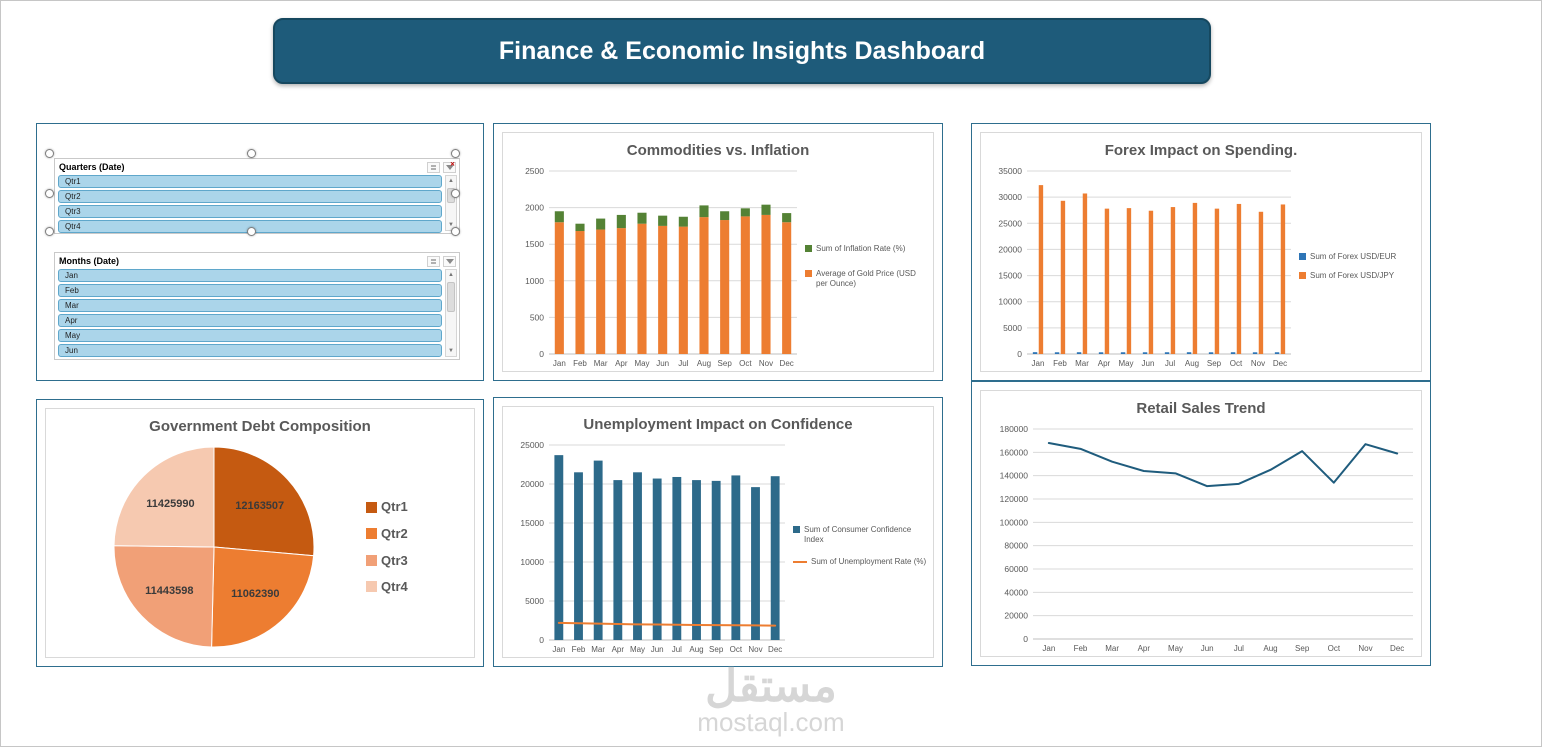 This screenshot has height=747, width=1542. I want to click on legend-label: Sum of Unemployment Rate (%), so click(869, 562).